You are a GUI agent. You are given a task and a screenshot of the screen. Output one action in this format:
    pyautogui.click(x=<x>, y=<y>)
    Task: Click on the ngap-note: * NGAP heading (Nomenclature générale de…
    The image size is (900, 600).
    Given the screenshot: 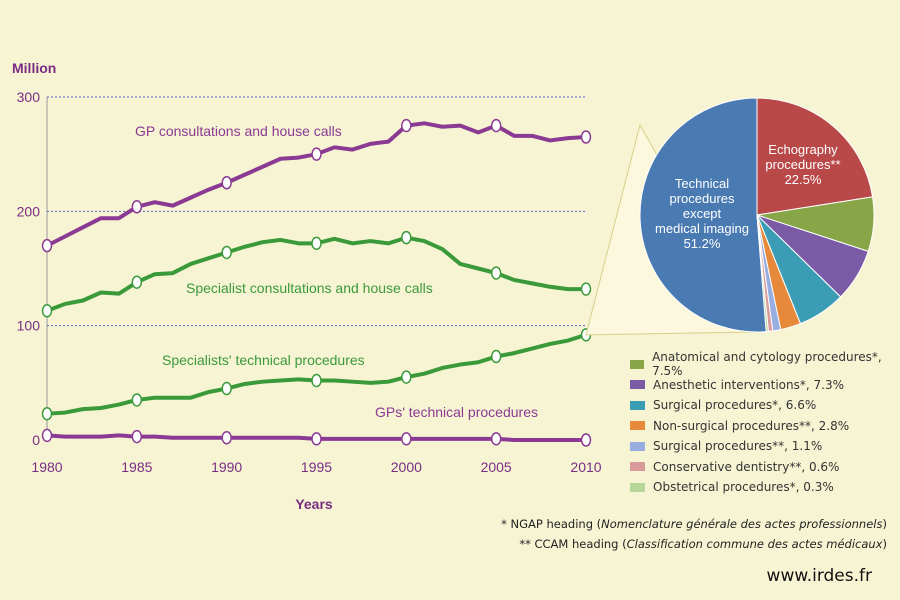 What is the action you would take?
    pyautogui.click(x=694, y=524)
    